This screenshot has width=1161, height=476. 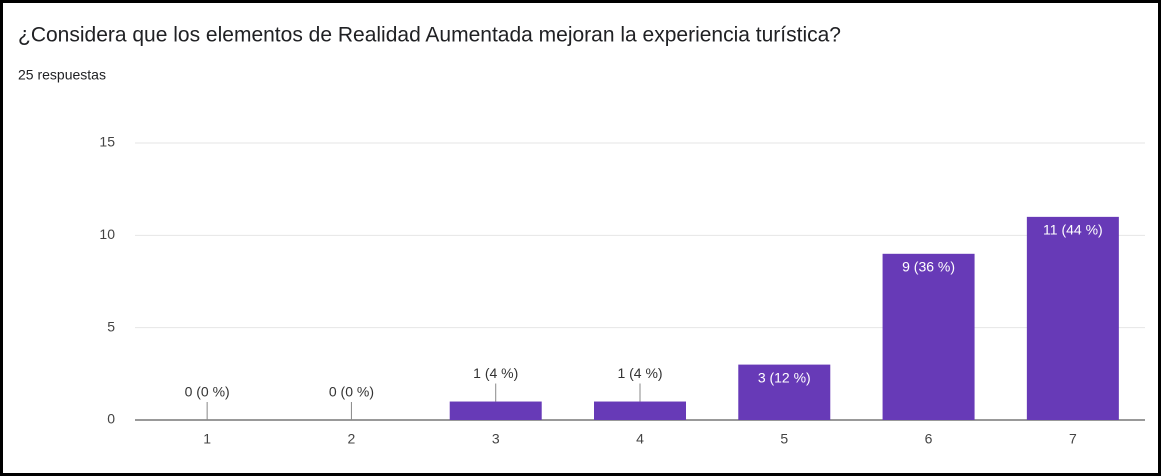 What do you see at coordinates (929, 439) in the screenshot?
I see `x-tick-label: 6` at bounding box center [929, 439].